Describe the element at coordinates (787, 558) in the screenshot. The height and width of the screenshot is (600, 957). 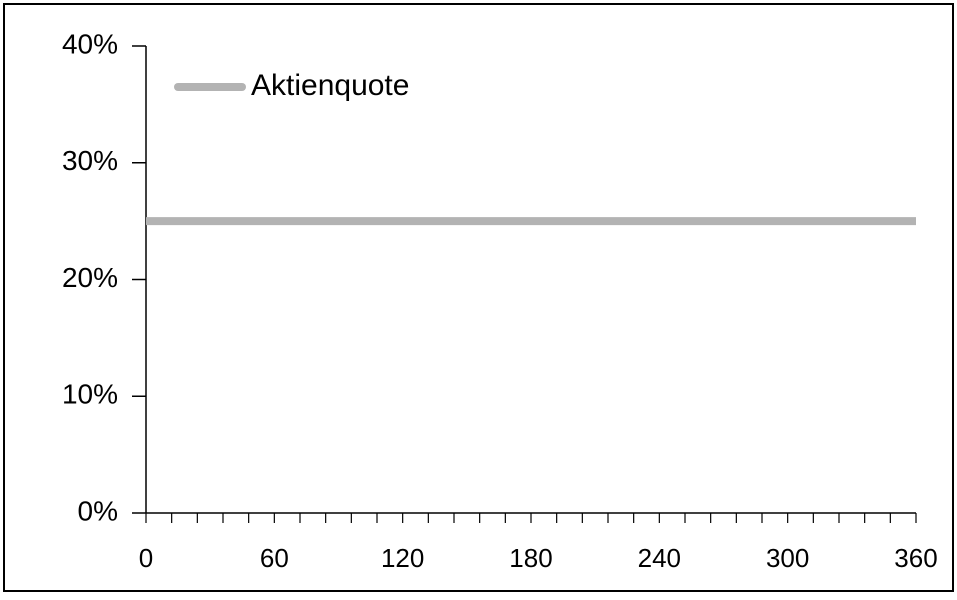
I see `x-tick-label: 300` at that location.